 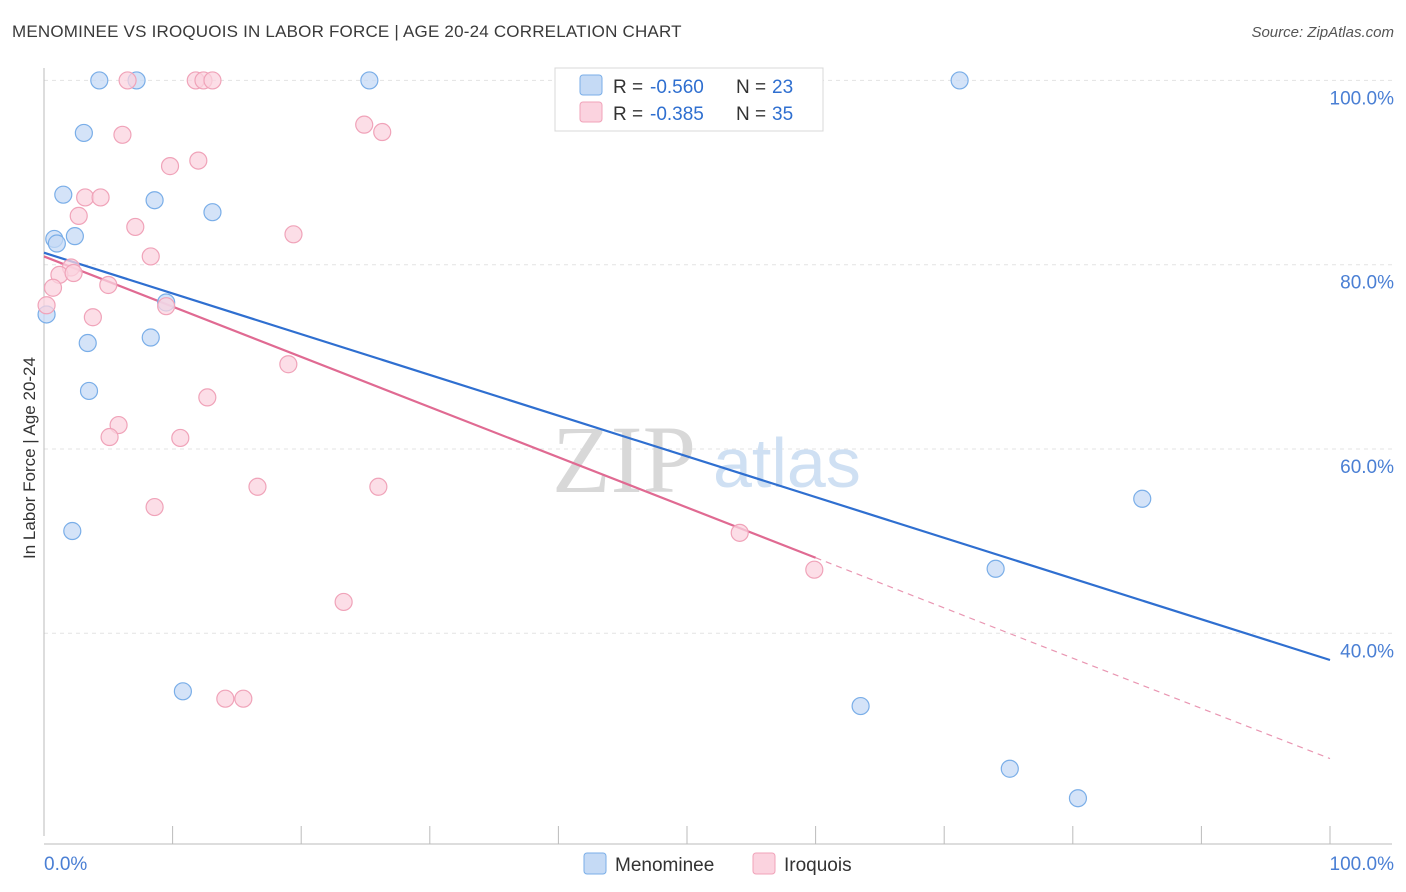 What do you see at coordinates (751, 87) in the screenshot?
I see `n-label-0: N =` at bounding box center [751, 87].